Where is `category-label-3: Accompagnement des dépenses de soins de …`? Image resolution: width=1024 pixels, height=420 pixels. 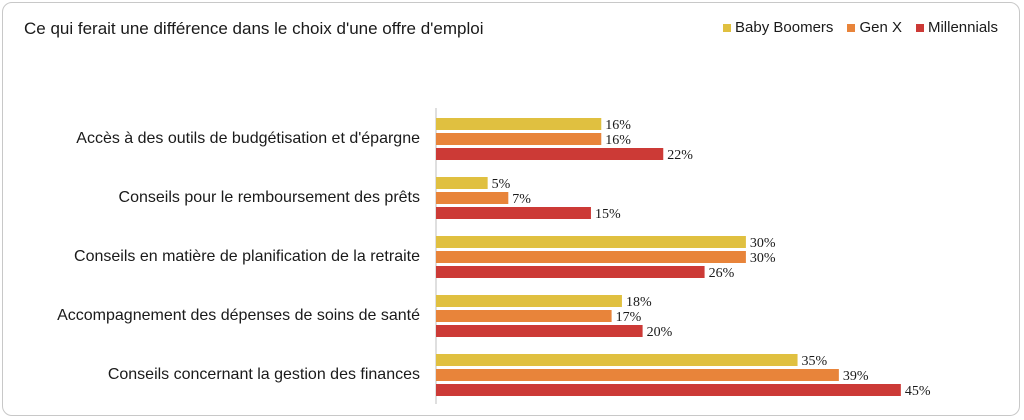 category-label-3: Accompagnement des dépenses de soins de … is located at coordinates (238, 315).